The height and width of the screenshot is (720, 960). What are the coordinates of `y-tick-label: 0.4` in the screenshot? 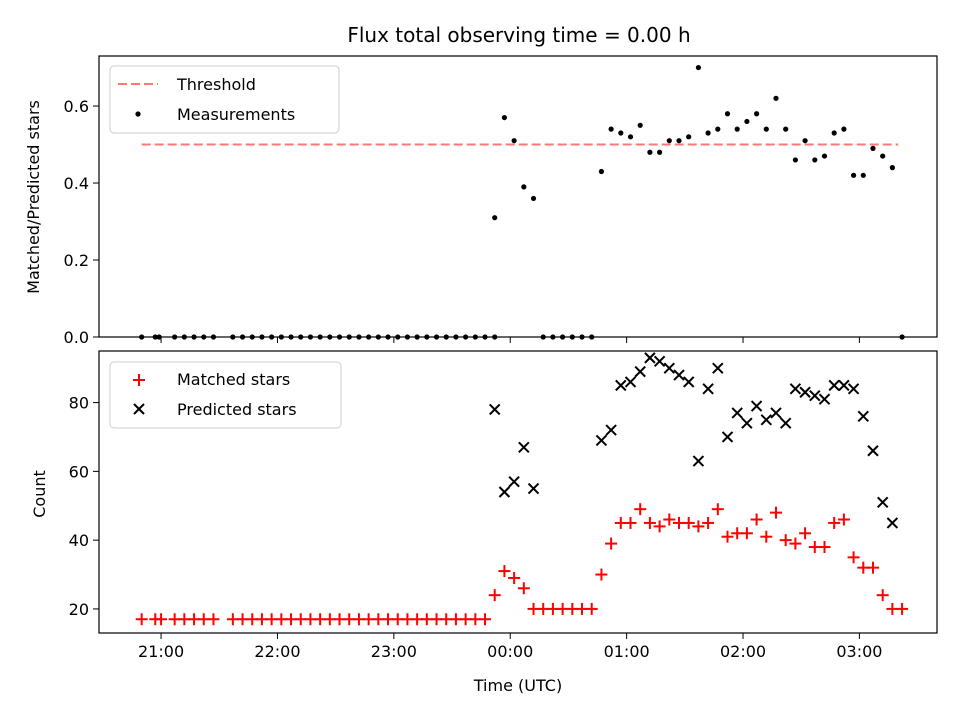 It's located at (76, 183).